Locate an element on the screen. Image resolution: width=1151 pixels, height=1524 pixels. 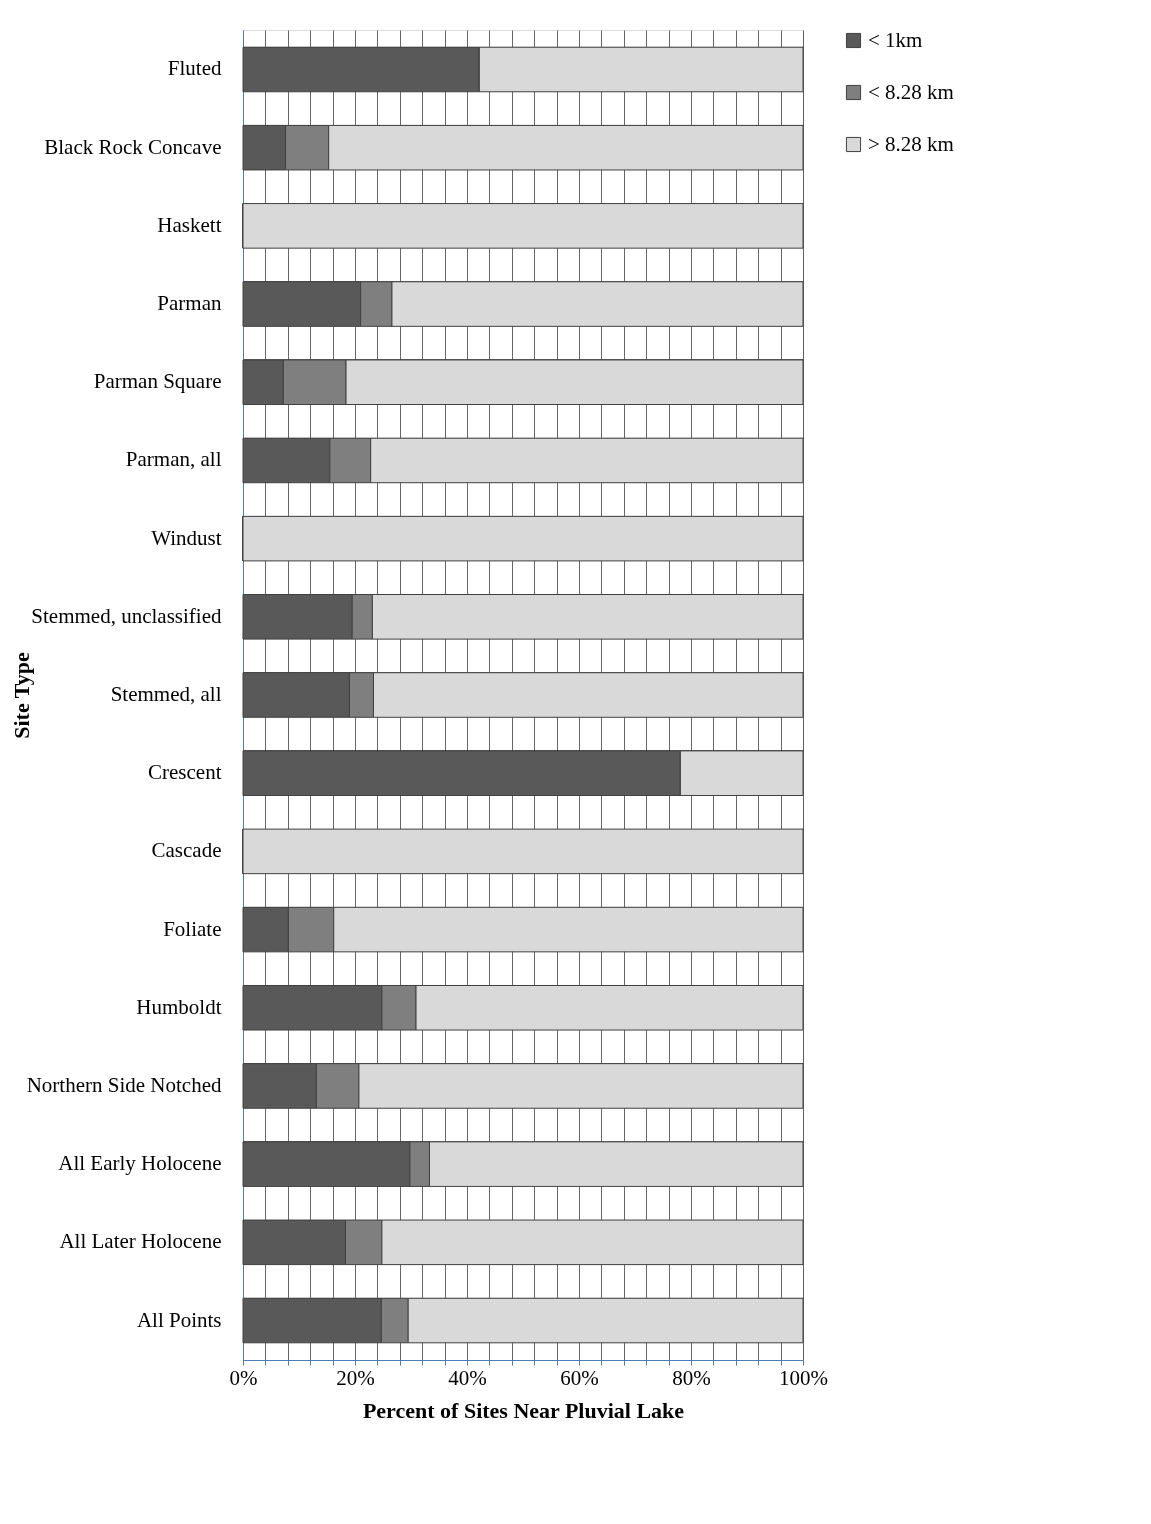
x-tick-label: 0% is located at coordinates (243, 1377).